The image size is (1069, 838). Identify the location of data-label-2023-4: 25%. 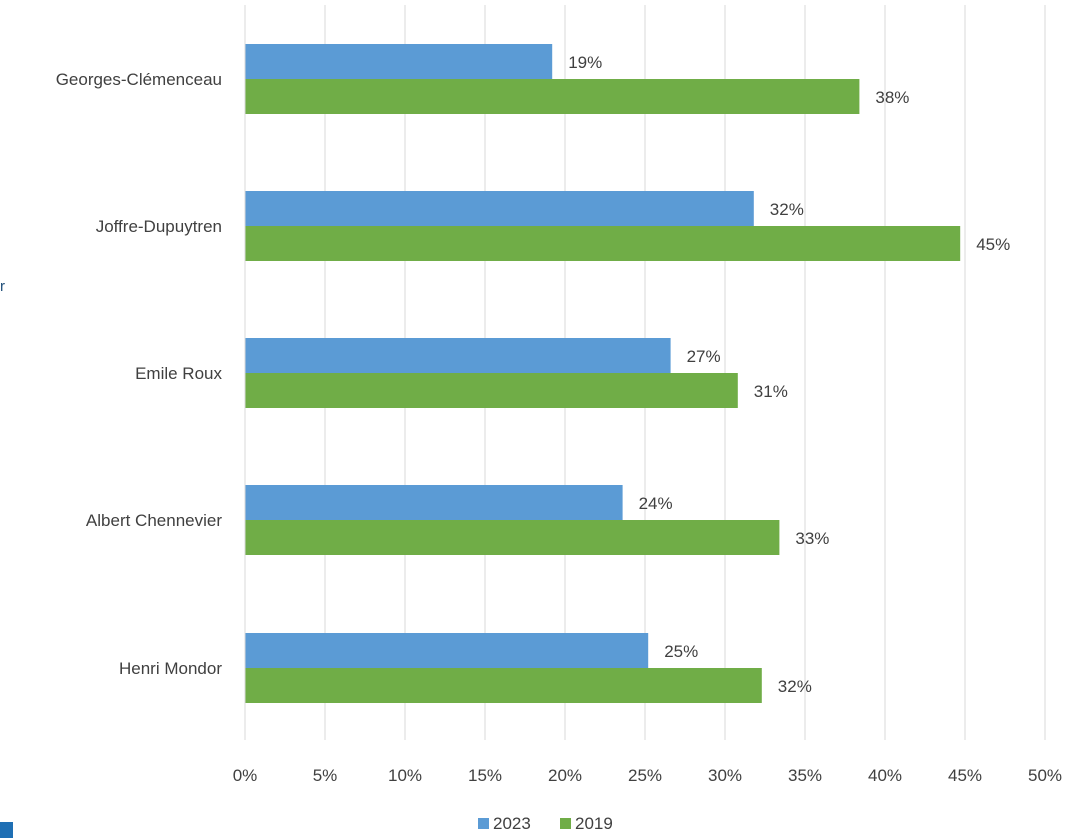
(681, 651).